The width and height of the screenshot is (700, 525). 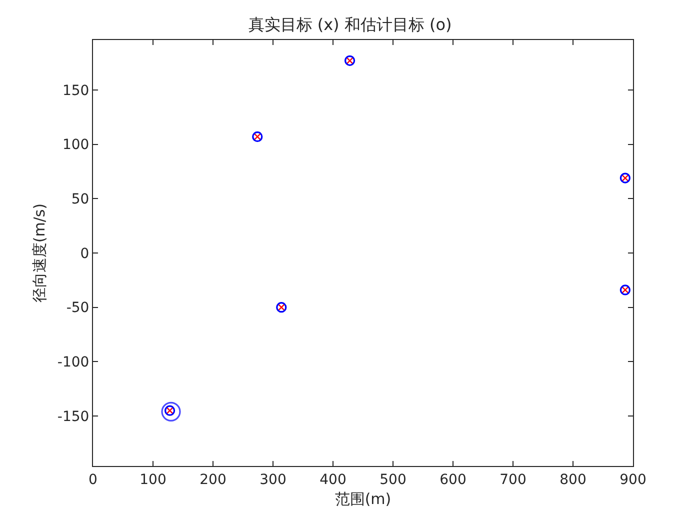 I want to click on x-axis-title: 范围(m), so click(x=363, y=499).